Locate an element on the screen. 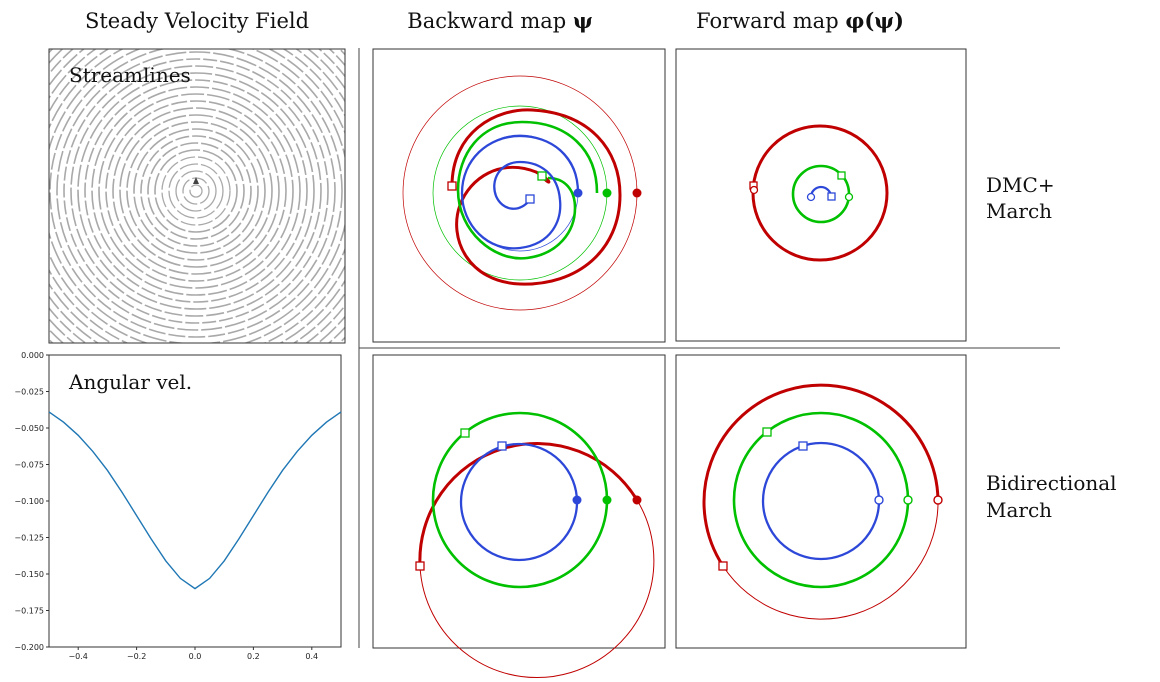 This screenshot has height=682, width=1160. blue-spiral is located at coordinates (520, 192).